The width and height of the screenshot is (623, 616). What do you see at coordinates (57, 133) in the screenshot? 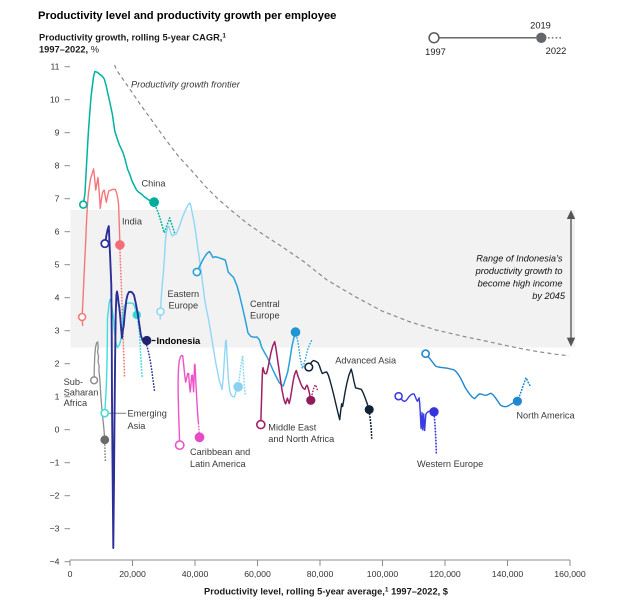
I see `svg-text: 9` at bounding box center [57, 133].